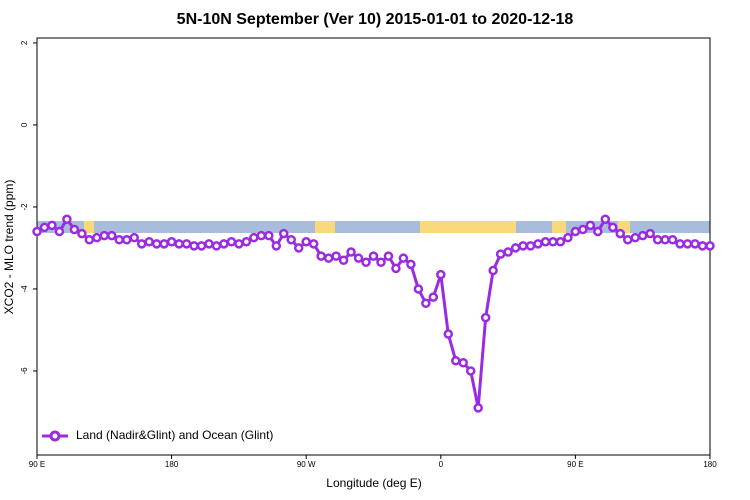  Describe the element at coordinates (9, 247) in the screenshot. I see `y-axis-label: XCO2 - MLO trend (ppm)` at that location.